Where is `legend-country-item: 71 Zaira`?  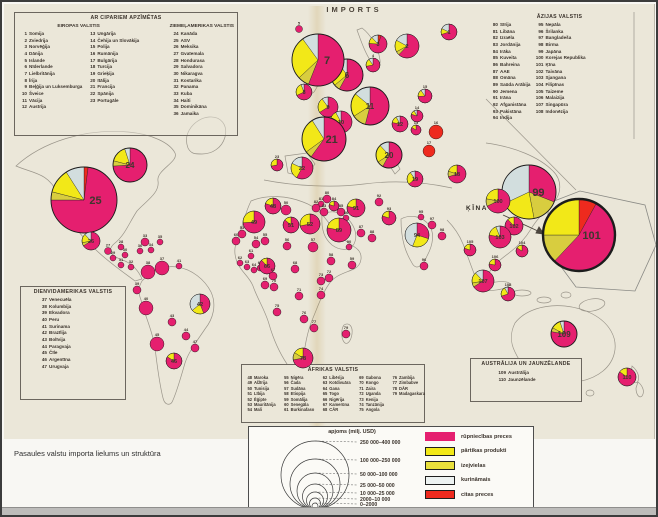 legend-country-item: 71 Zaira is located at coordinates (370, 388).